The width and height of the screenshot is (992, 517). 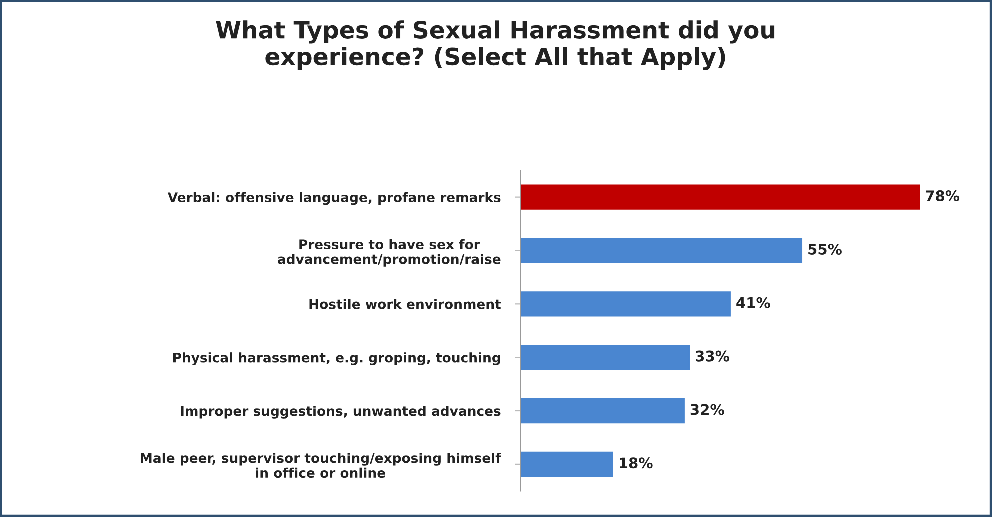 What do you see at coordinates (406, 304) in the screenshot?
I see `y-tick-label: Hostile work environment` at bounding box center [406, 304].